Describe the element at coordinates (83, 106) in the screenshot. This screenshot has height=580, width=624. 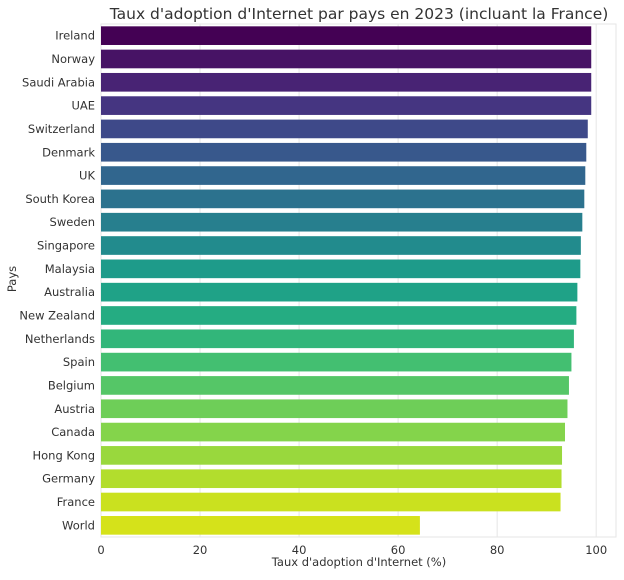
I see `y-tick-label: UAE` at that location.